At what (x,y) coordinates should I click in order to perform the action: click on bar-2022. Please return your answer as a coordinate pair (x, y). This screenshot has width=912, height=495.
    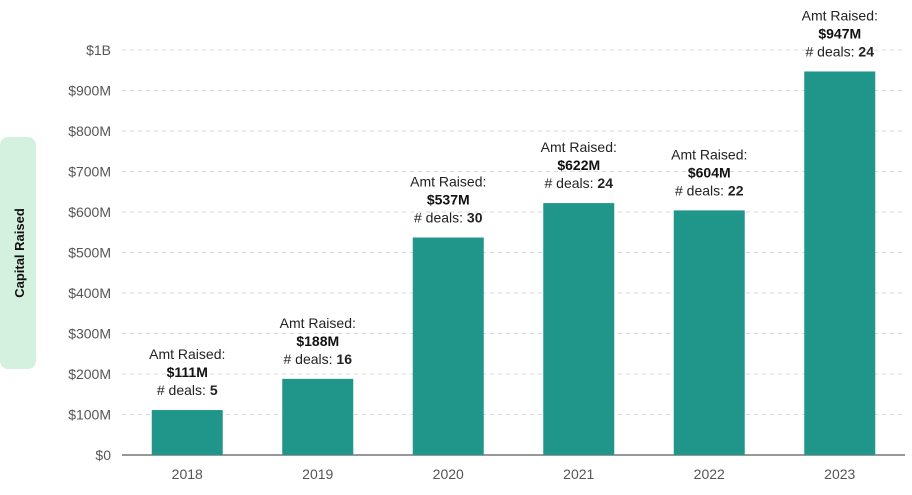
    Looking at the image, I should click on (709, 332).